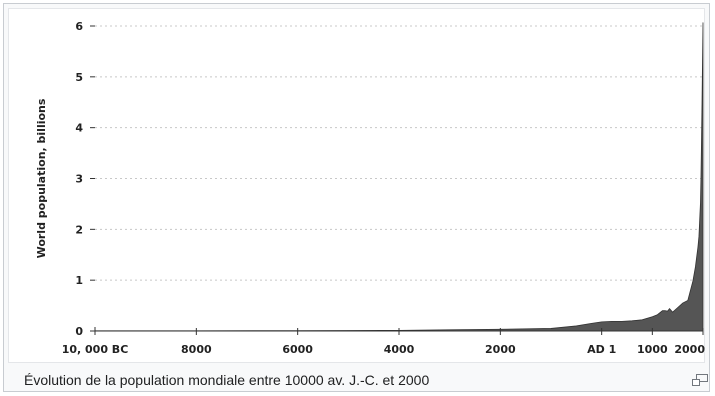 The image size is (715, 396). What do you see at coordinates (196, 349) in the screenshot?
I see `x-tick-label: 8000` at bounding box center [196, 349].